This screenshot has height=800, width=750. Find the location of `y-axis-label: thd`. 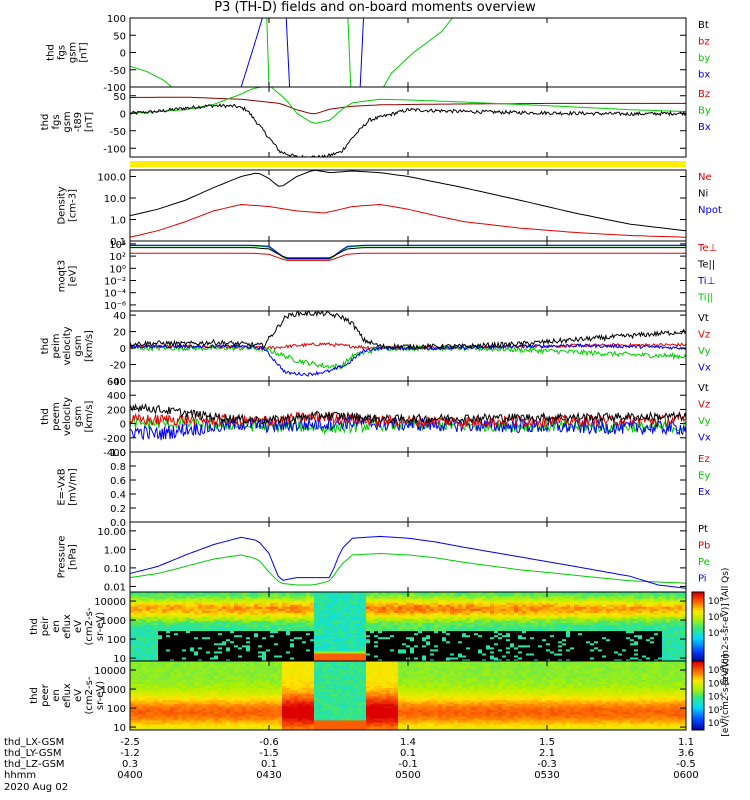

y-axis-label: thd is located at coordinates (45, 416).